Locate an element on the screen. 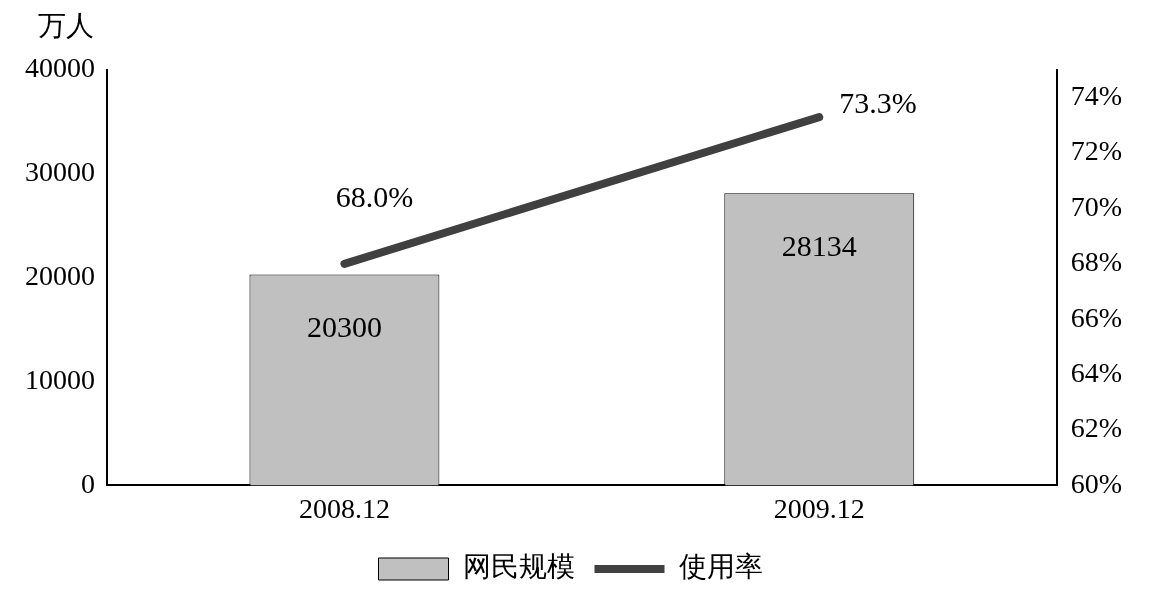  data-label: 20300 is located at coordinates (344, 327).